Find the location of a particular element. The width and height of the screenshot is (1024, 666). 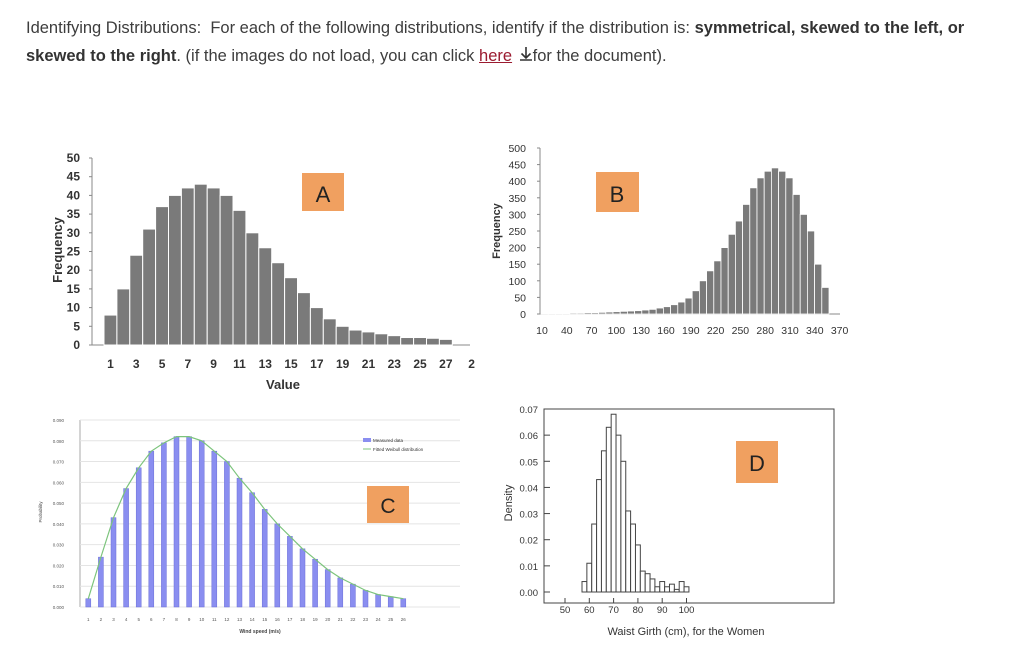

y-tick-label: 300 is located at coordinates (517, 215).